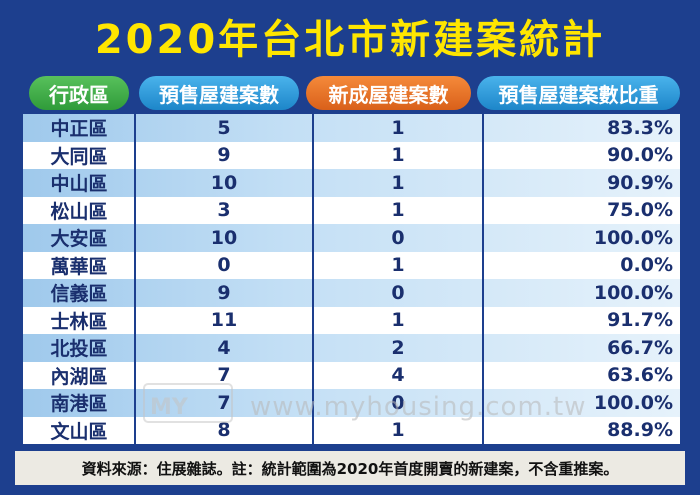 Image resolution: width=700 pixels, height=495 pixels. What do you see at coordinates (79, 431) in the screenshot?
I see `district-cell: 文山區` at bounding box center [79, 431].